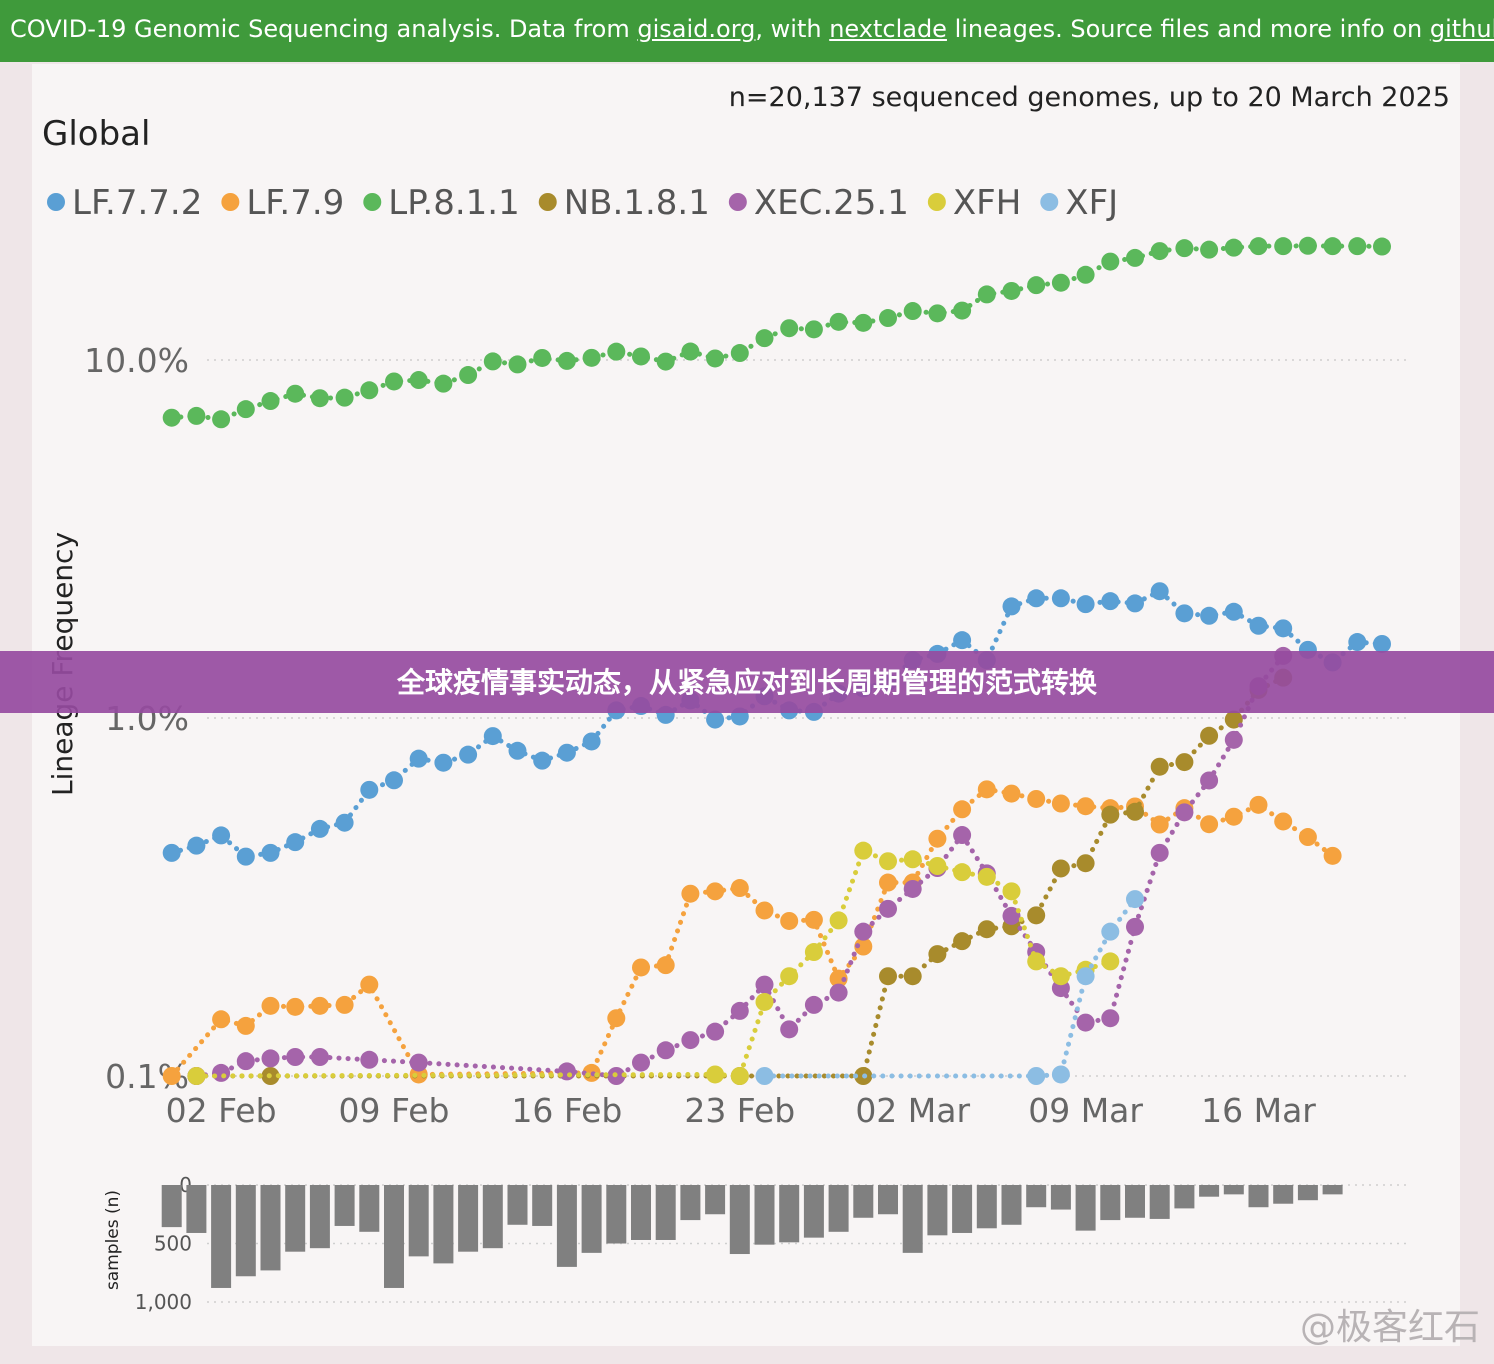  I want to click on legend-marker-XEC.25.1, so click(737, 202).